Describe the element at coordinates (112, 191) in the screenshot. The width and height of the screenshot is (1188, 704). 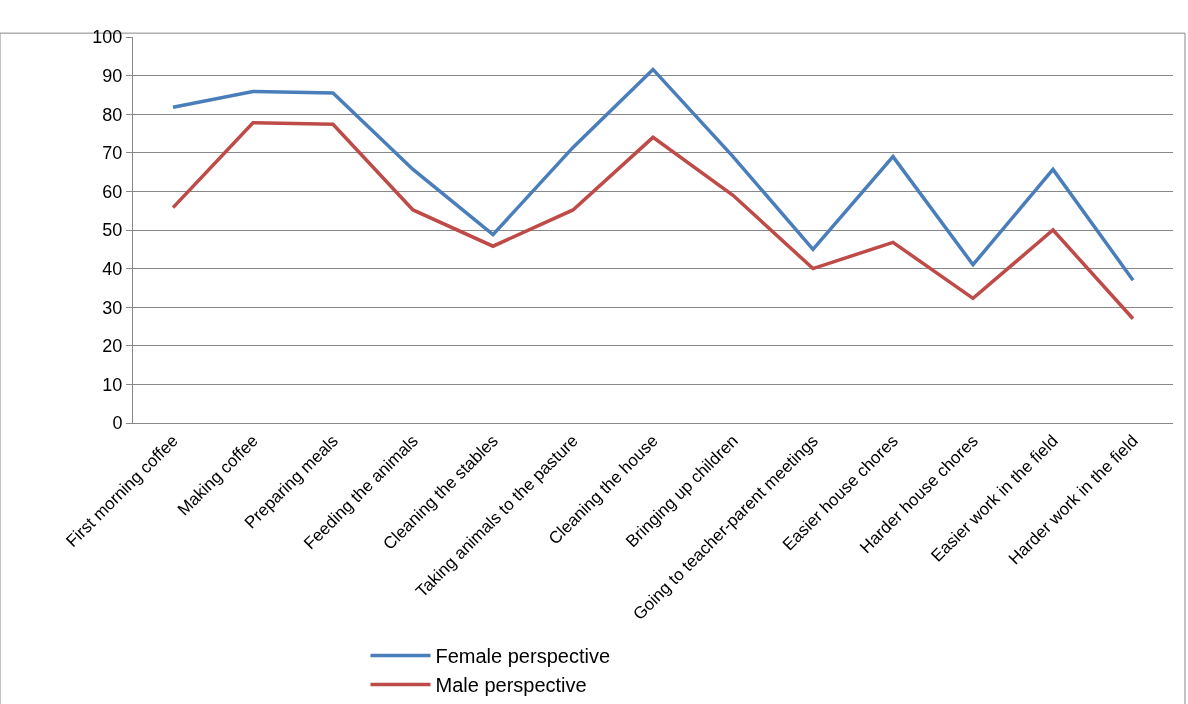
I see `y-tick-label: 60` at that location.